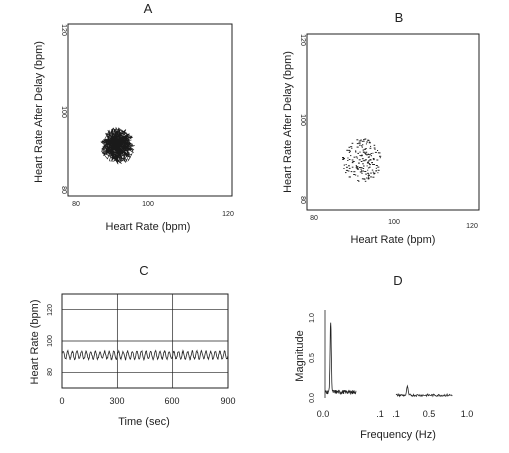 The image size is (509, 453). I want to click on panel-b-xtick-120: 120, so click(472, 226).